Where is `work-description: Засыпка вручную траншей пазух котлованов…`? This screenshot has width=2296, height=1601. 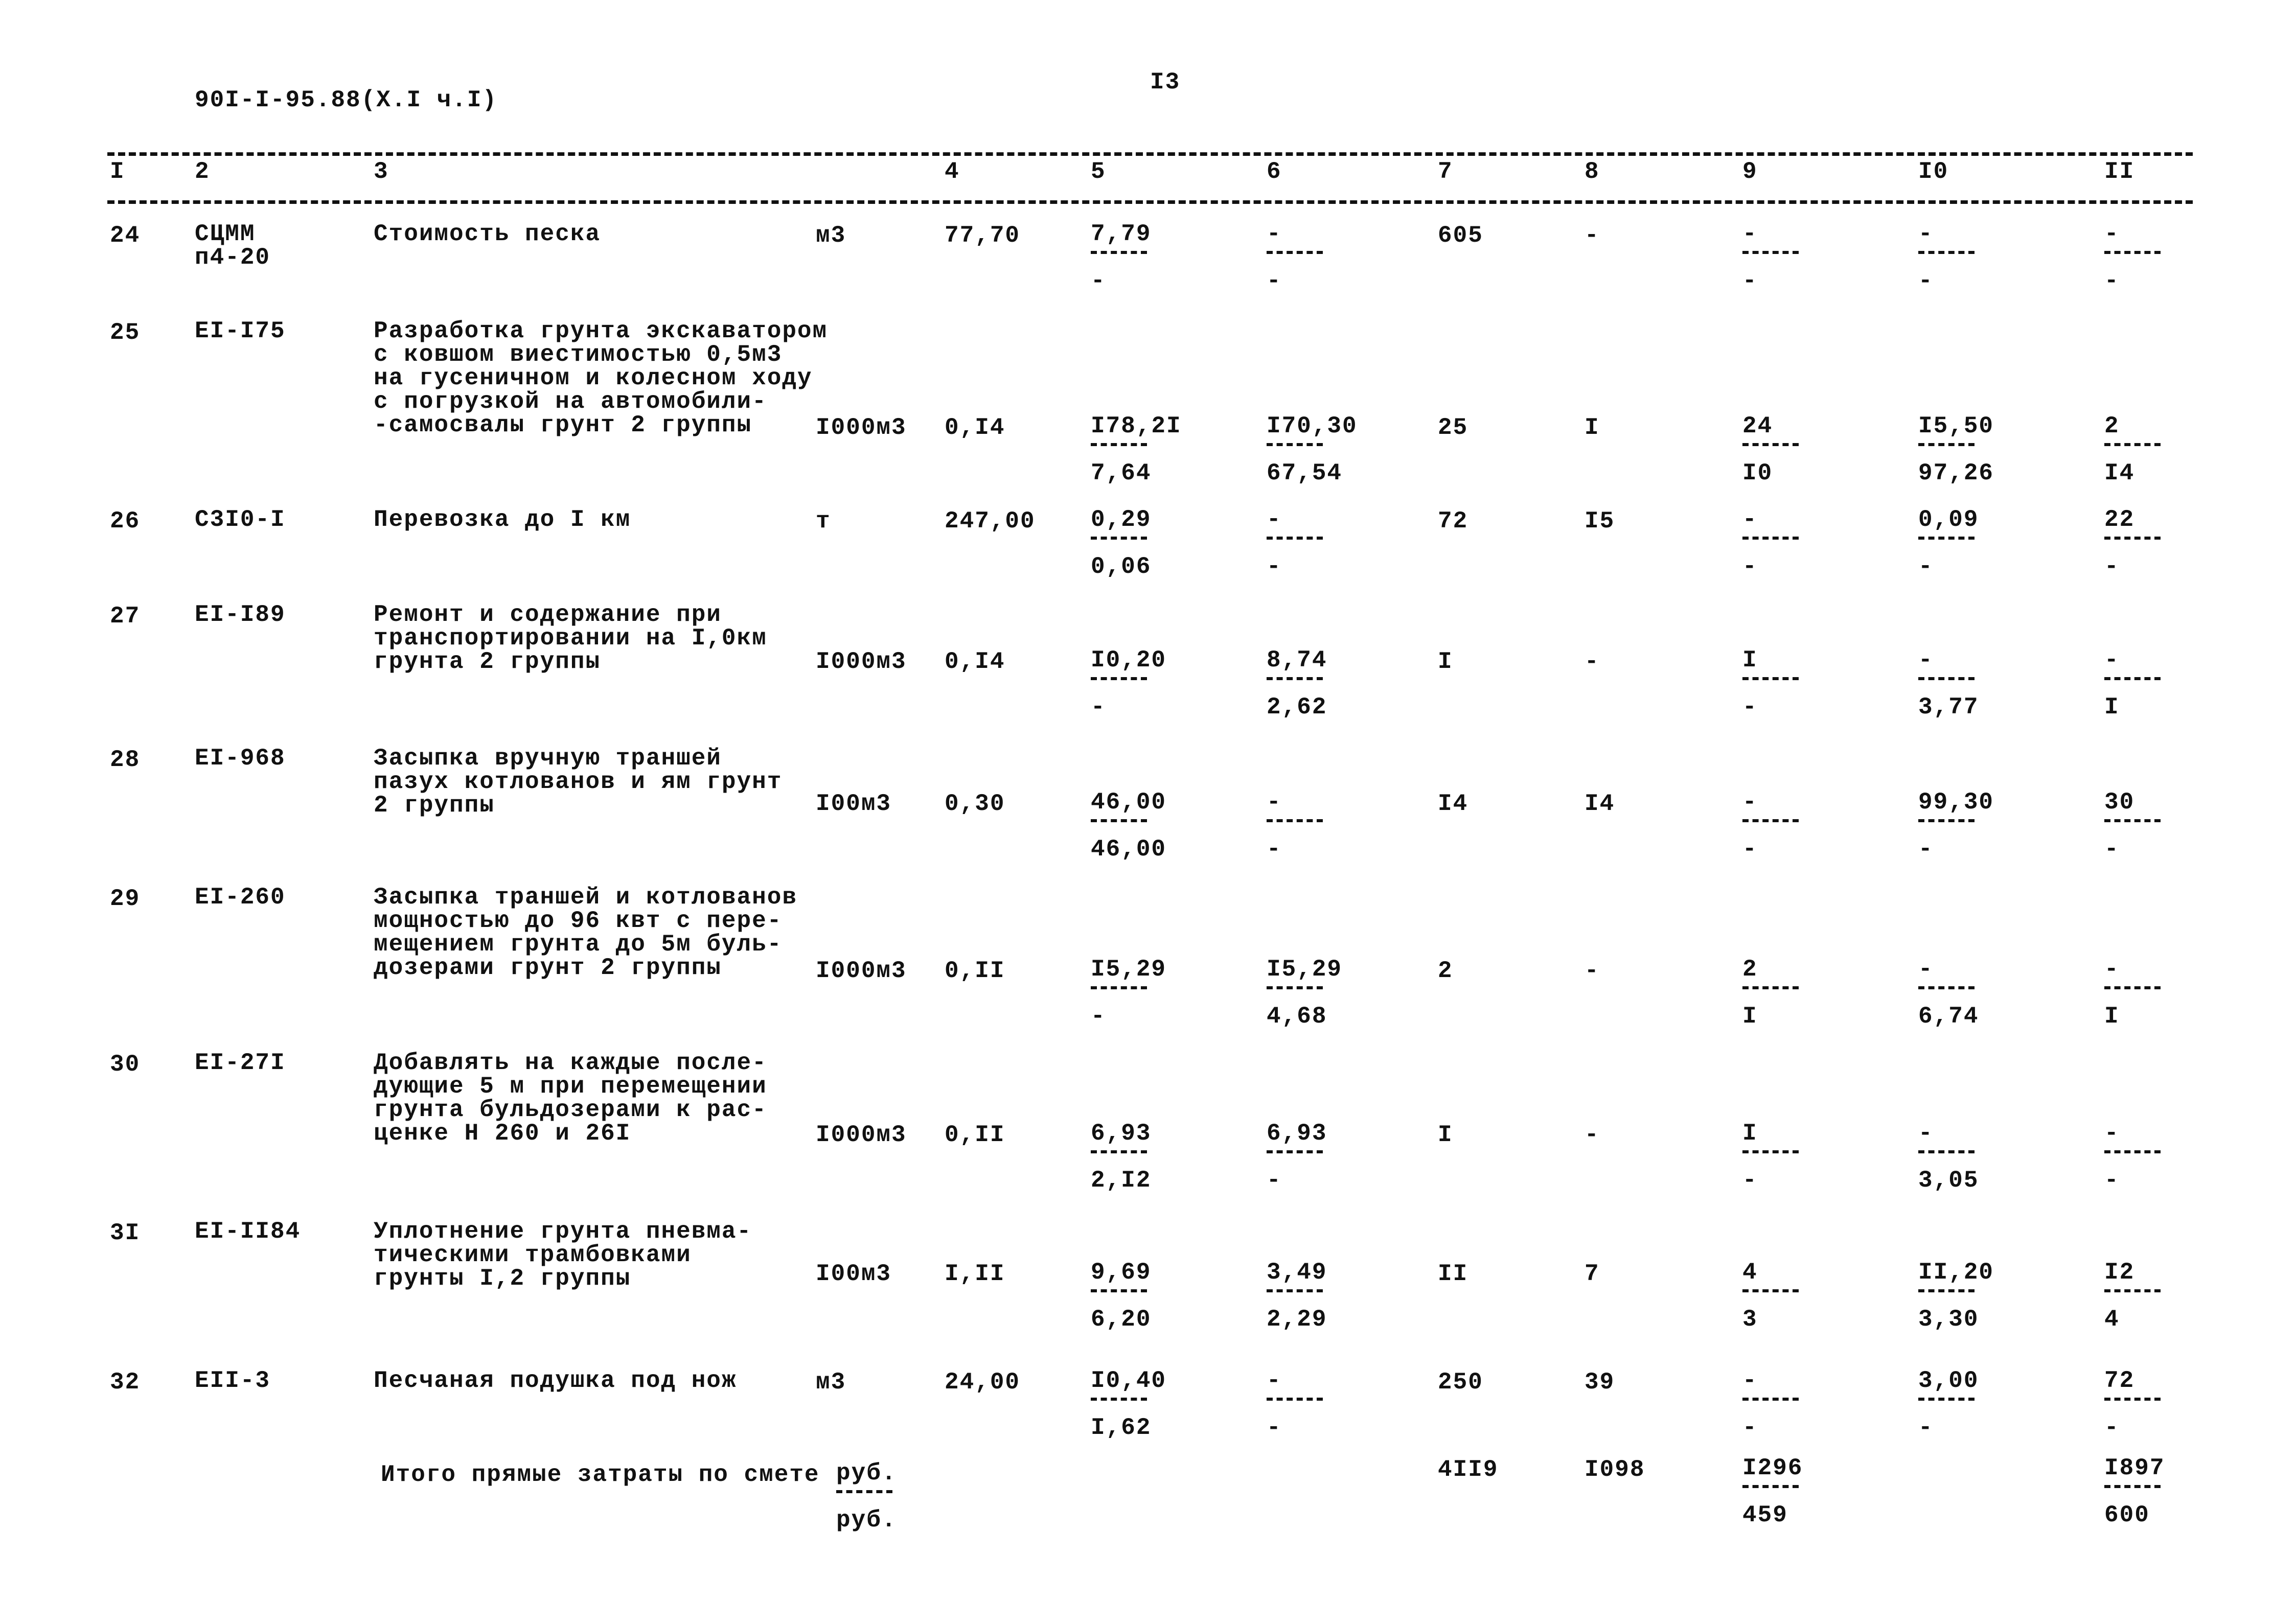 work-description: Засыпка вручную траншей пазух котлованов… is located at coordinates (578, 782).